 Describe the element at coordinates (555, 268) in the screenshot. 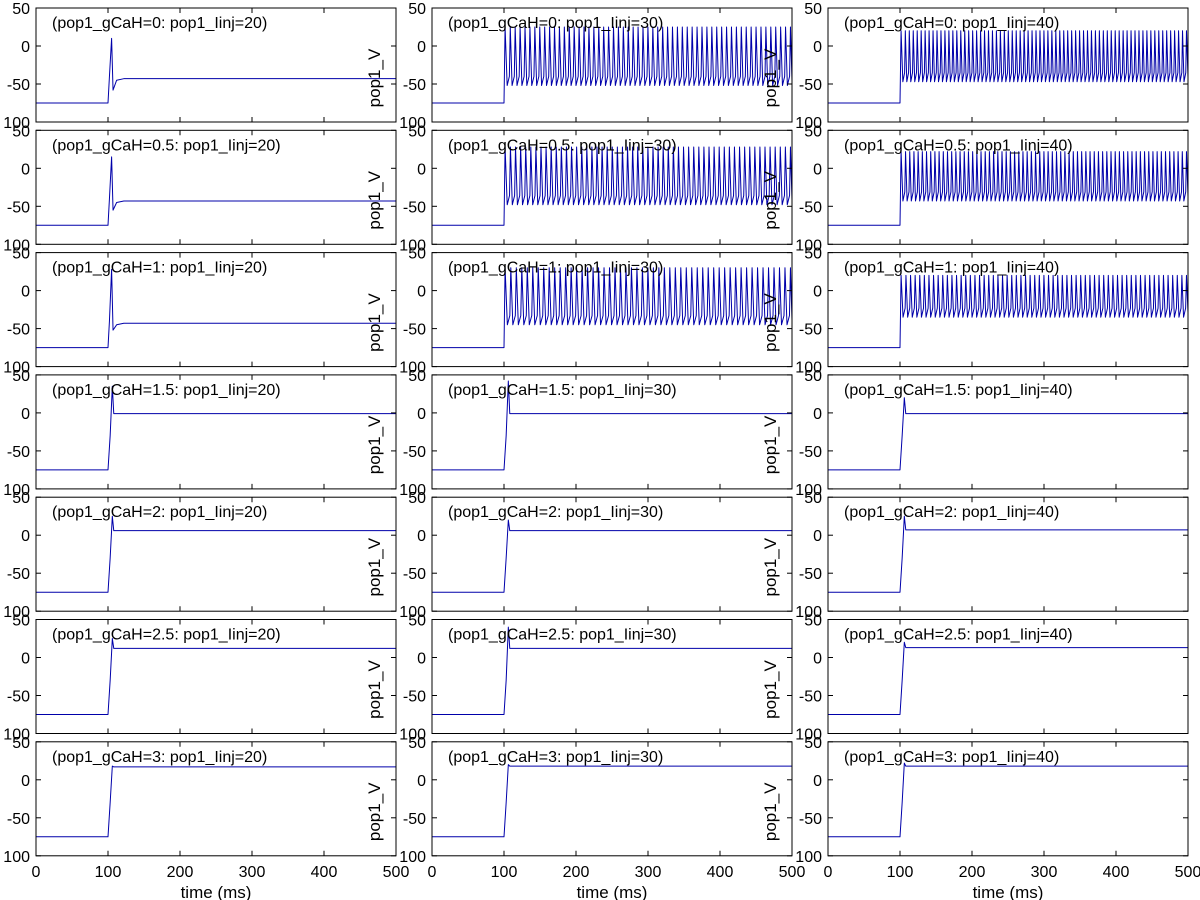

I see `panel-title: (pop1_gCaH=1: pop1_Iinj=30)` at that location.